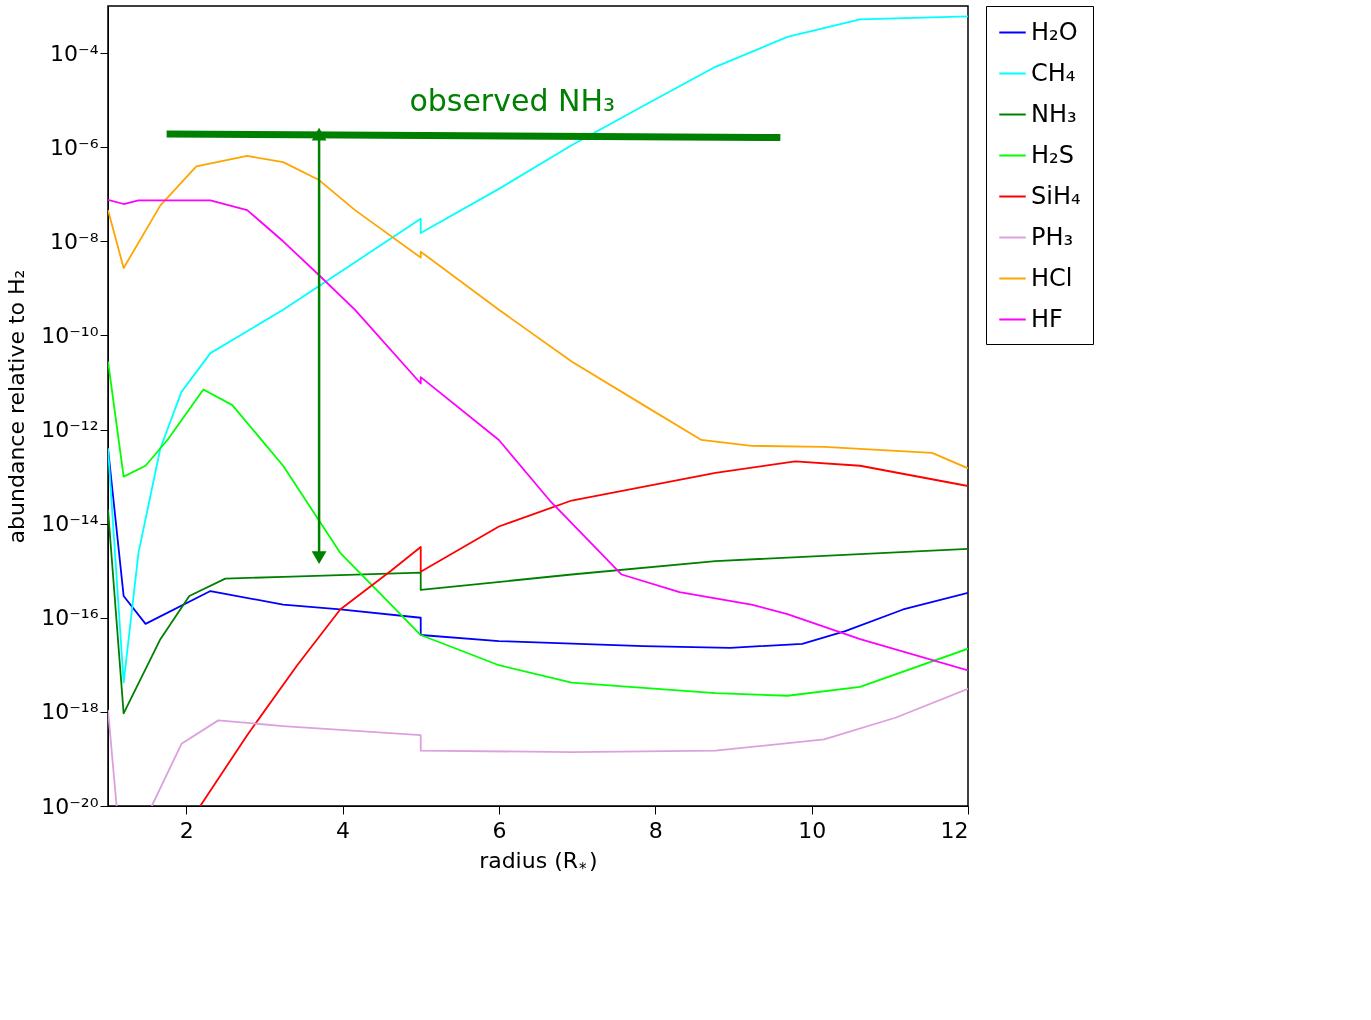  I want to click on y-axis-title: abundance relative to H₂, so click(17, 406).